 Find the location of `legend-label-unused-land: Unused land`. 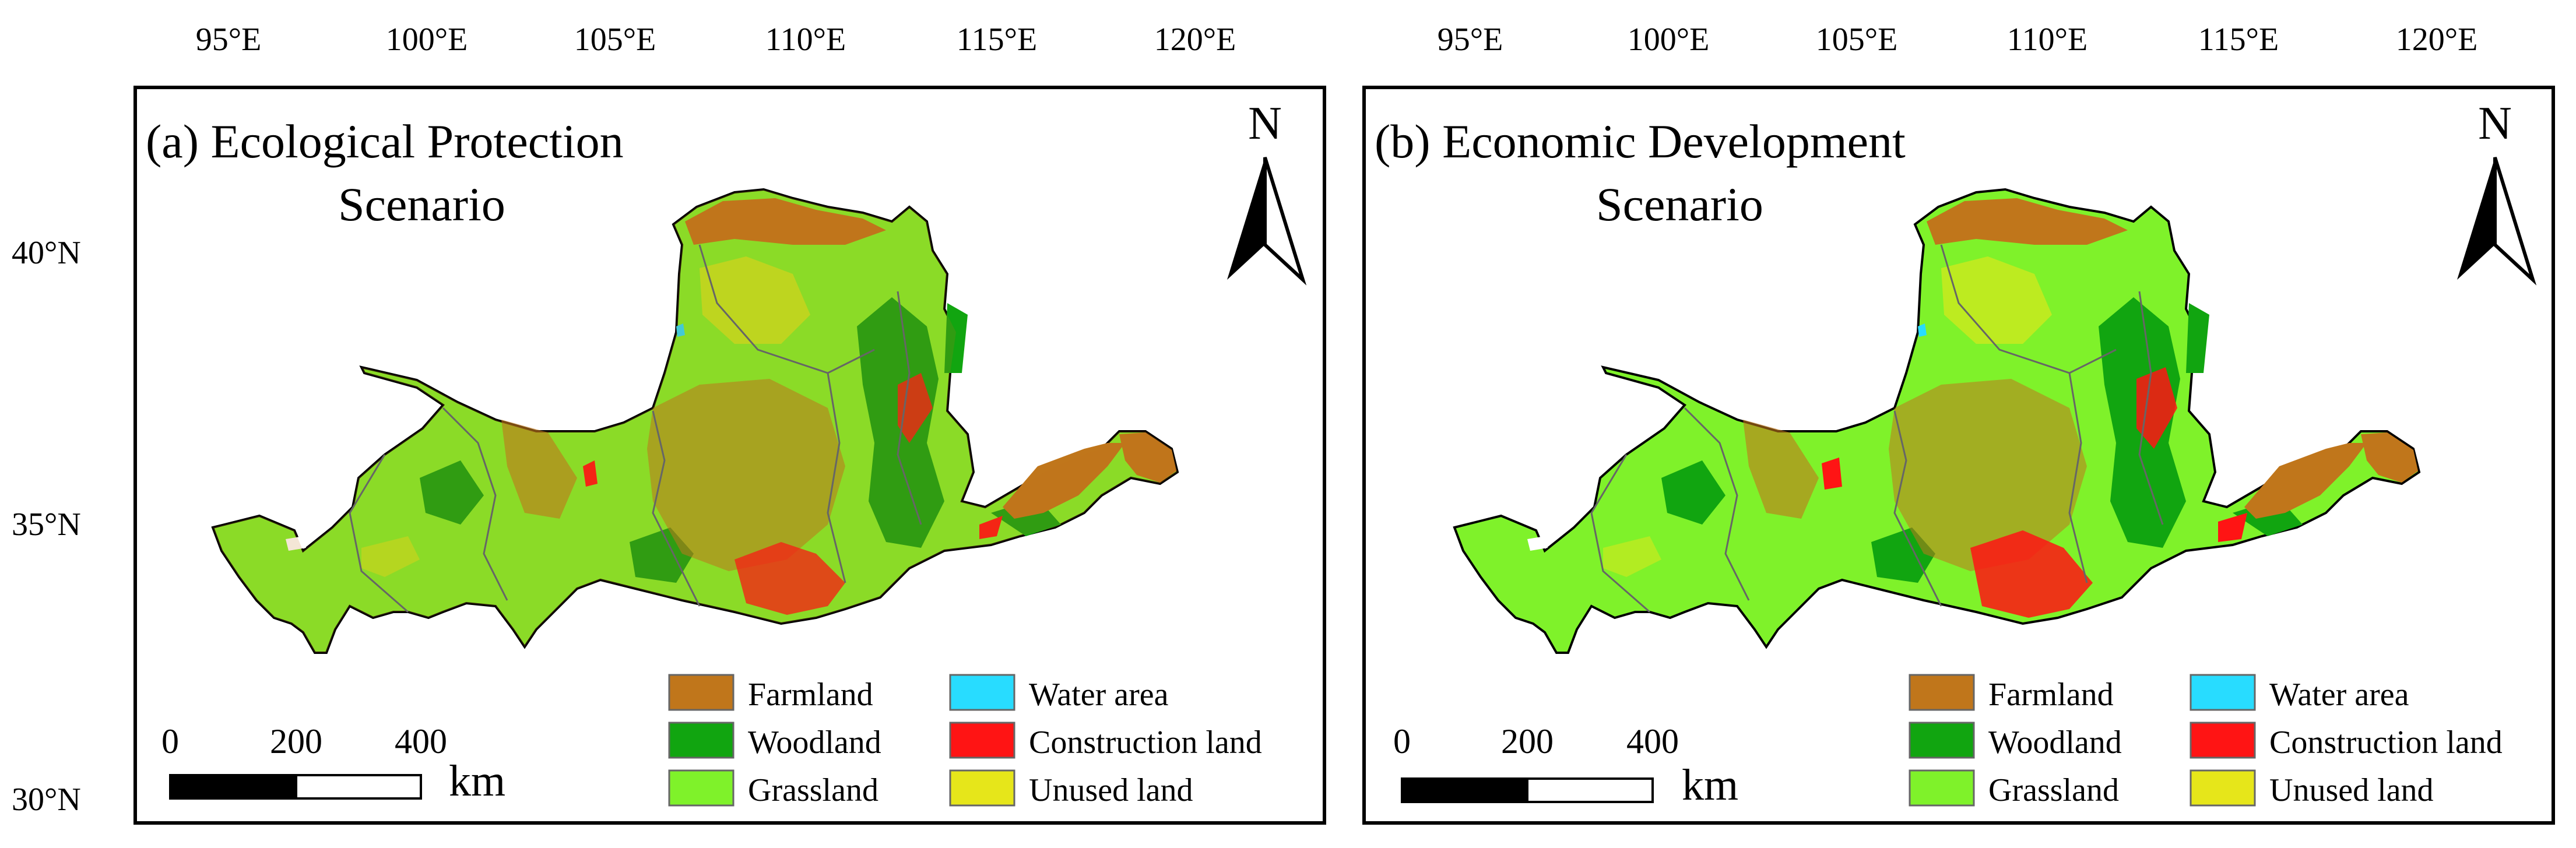

legend-label-unused-land: Unused land is located at coordinates (2351, 790).